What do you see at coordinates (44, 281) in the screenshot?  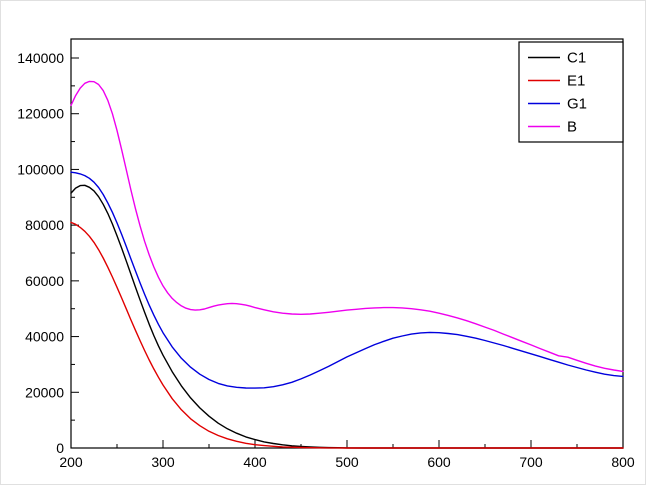 I see `y-tick-label: 60000` at bounding box center [44, 281].